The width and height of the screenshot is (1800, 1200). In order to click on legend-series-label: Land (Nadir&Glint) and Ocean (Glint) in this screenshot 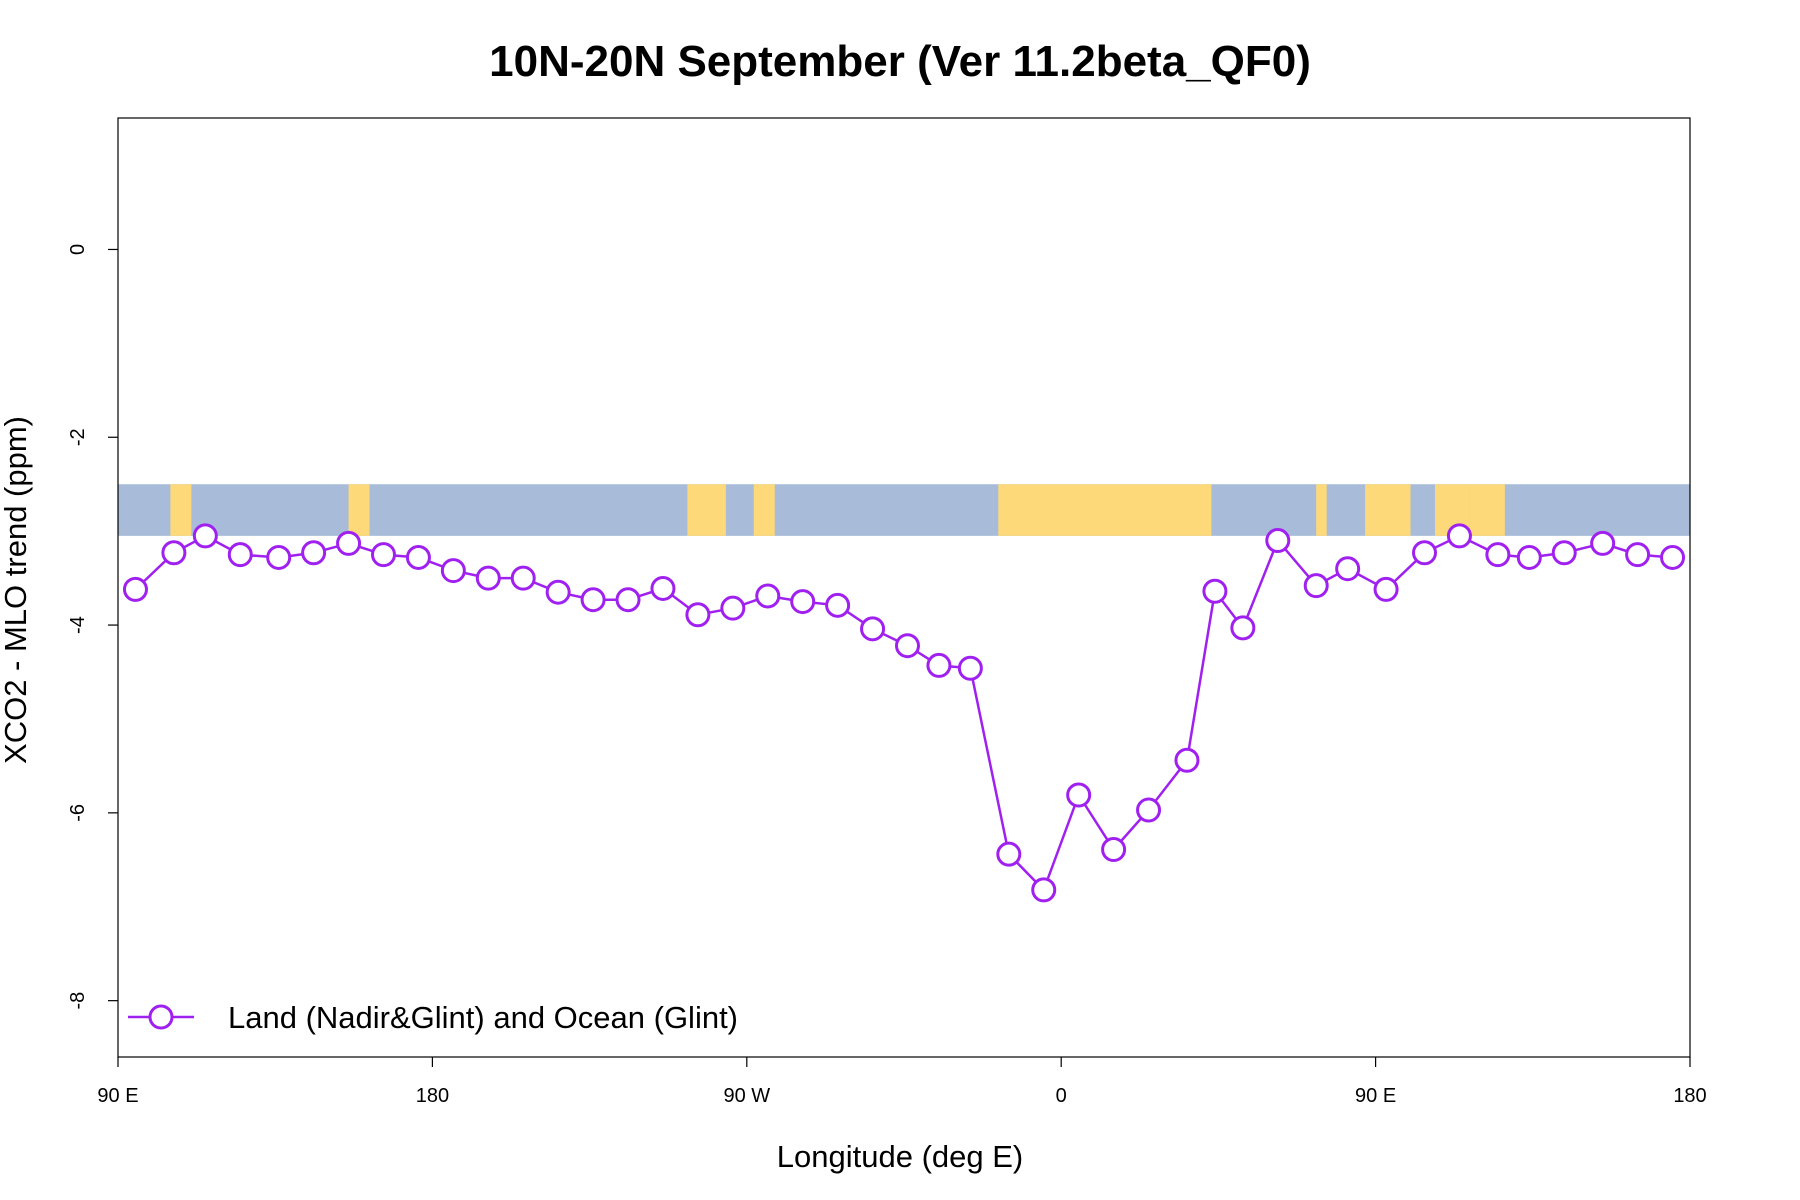, I will do `click(483, 1017)`.